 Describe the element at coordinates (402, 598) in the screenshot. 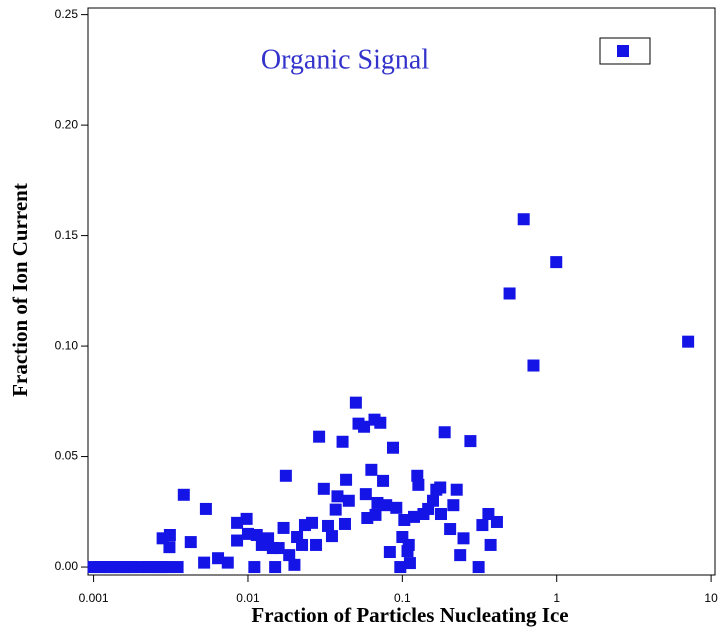

I see `x-tick-label: 0.1` at that location.